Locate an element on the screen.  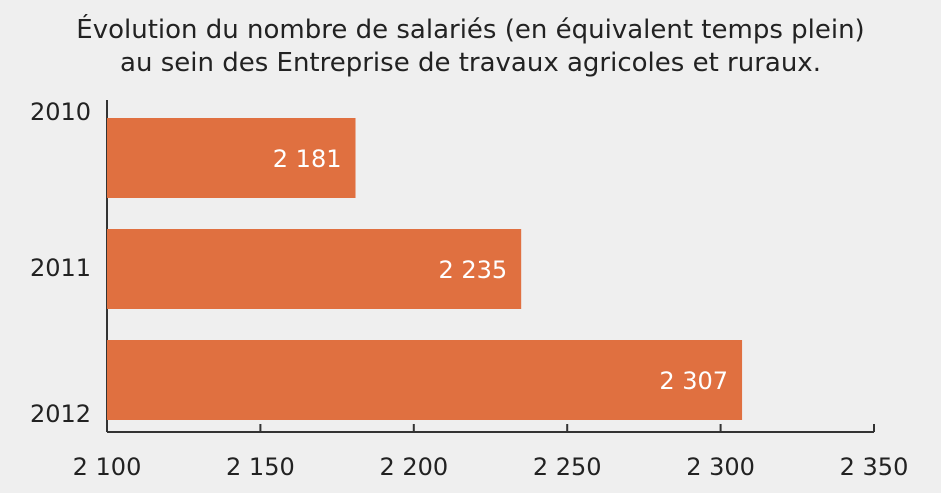
bar-value-label: 2 235 is located at coordinates (472, 270).